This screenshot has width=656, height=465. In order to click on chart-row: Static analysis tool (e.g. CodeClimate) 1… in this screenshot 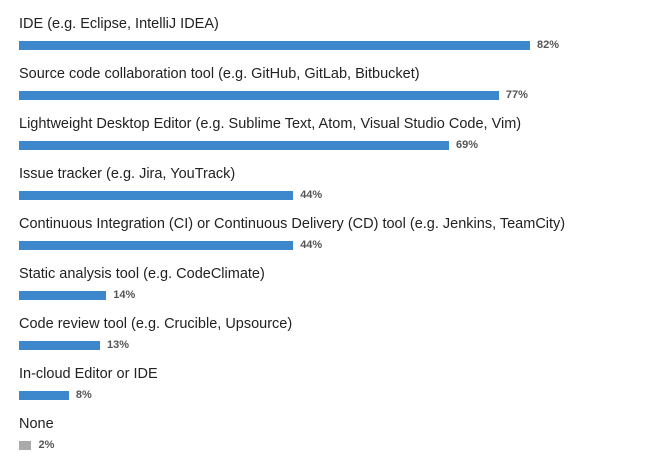, I will do `click(328, 290)`.